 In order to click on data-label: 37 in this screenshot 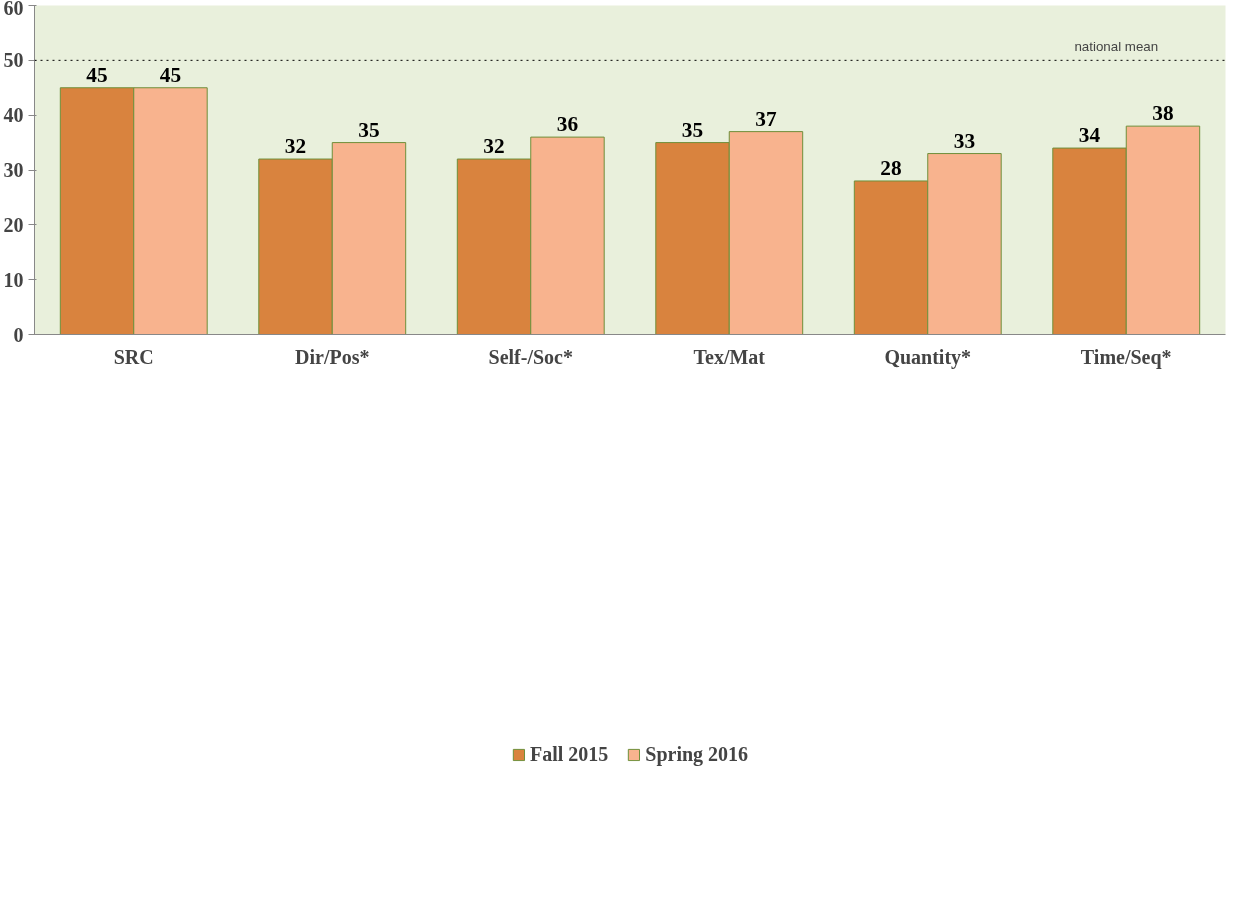, I will do `click(766, 118)`.